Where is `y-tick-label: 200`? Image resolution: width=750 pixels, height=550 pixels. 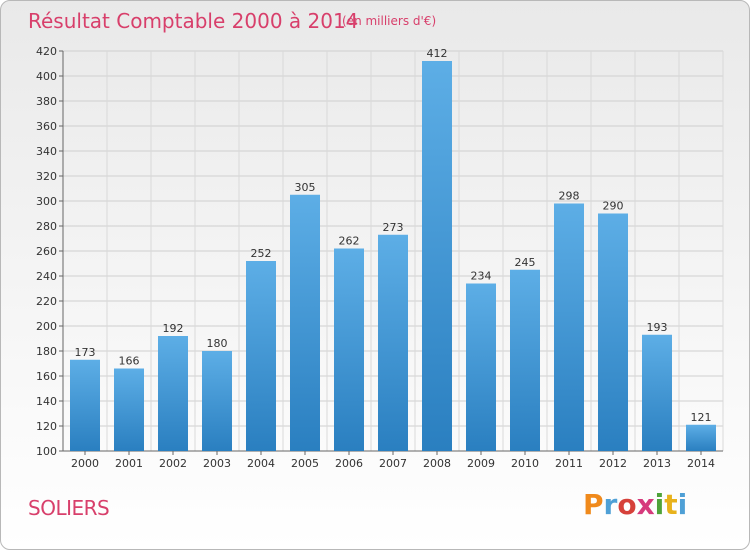 y-tick-label: 200 is located at coordinates (46, 326).